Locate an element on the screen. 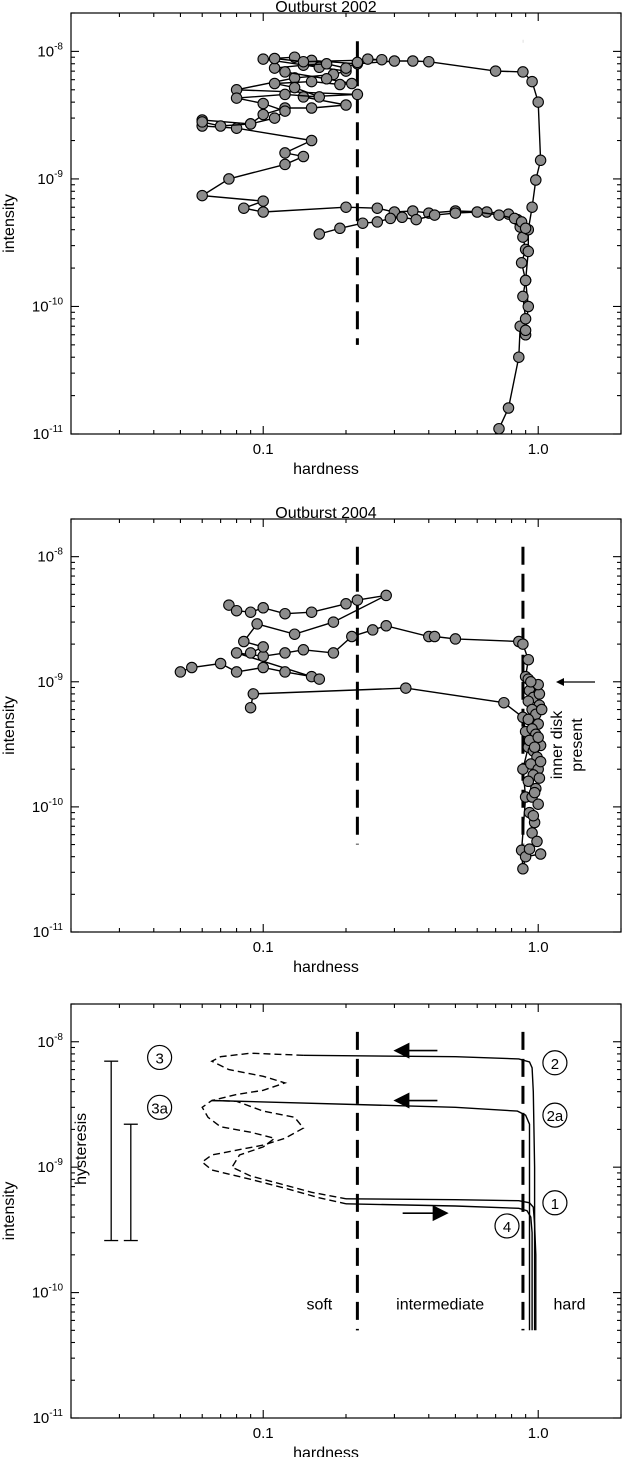 This screenshot has width=623, height=1457. circled-label: 1 is located at coordinates (555, 1204).